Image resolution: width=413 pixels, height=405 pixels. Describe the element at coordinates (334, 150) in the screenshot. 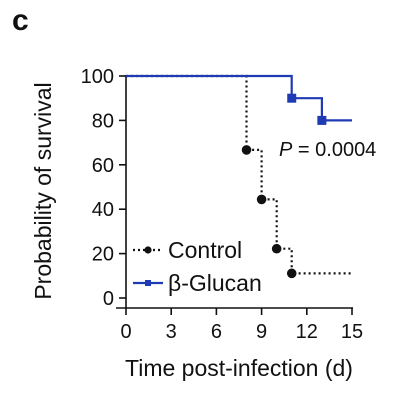

I see `p-value-text: = 0.0004` at that location.